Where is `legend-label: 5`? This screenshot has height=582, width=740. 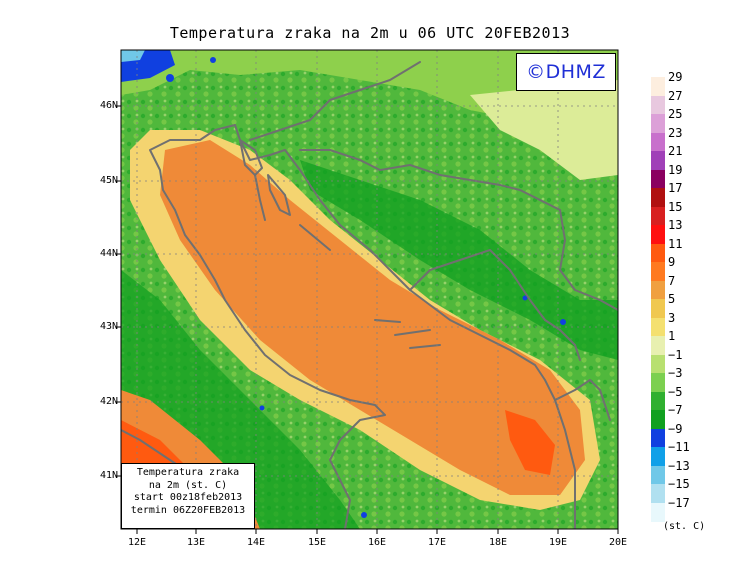 legend-label: 5 is located at coordinates (672, 299).